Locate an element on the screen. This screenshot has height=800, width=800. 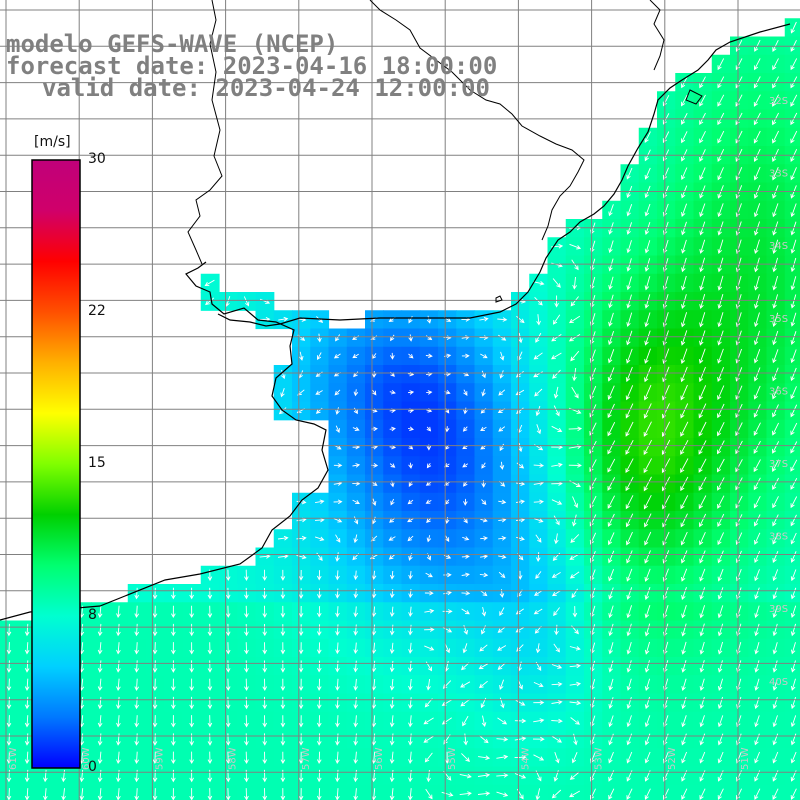
longitude-label: 57W is located at coordinates (306, 758).